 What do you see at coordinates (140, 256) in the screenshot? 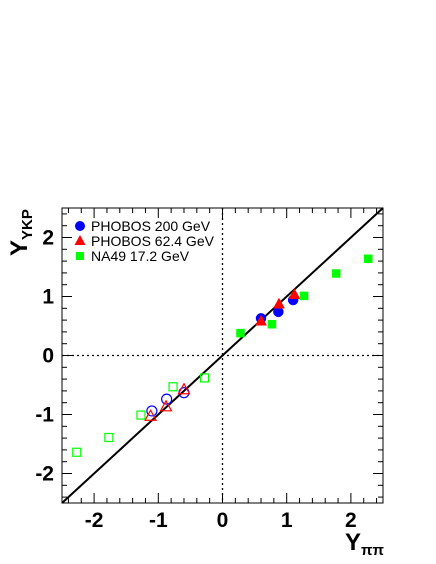
I see `legend-label-2: NA49 17.2 GeV` at bounding box center [140, 256].